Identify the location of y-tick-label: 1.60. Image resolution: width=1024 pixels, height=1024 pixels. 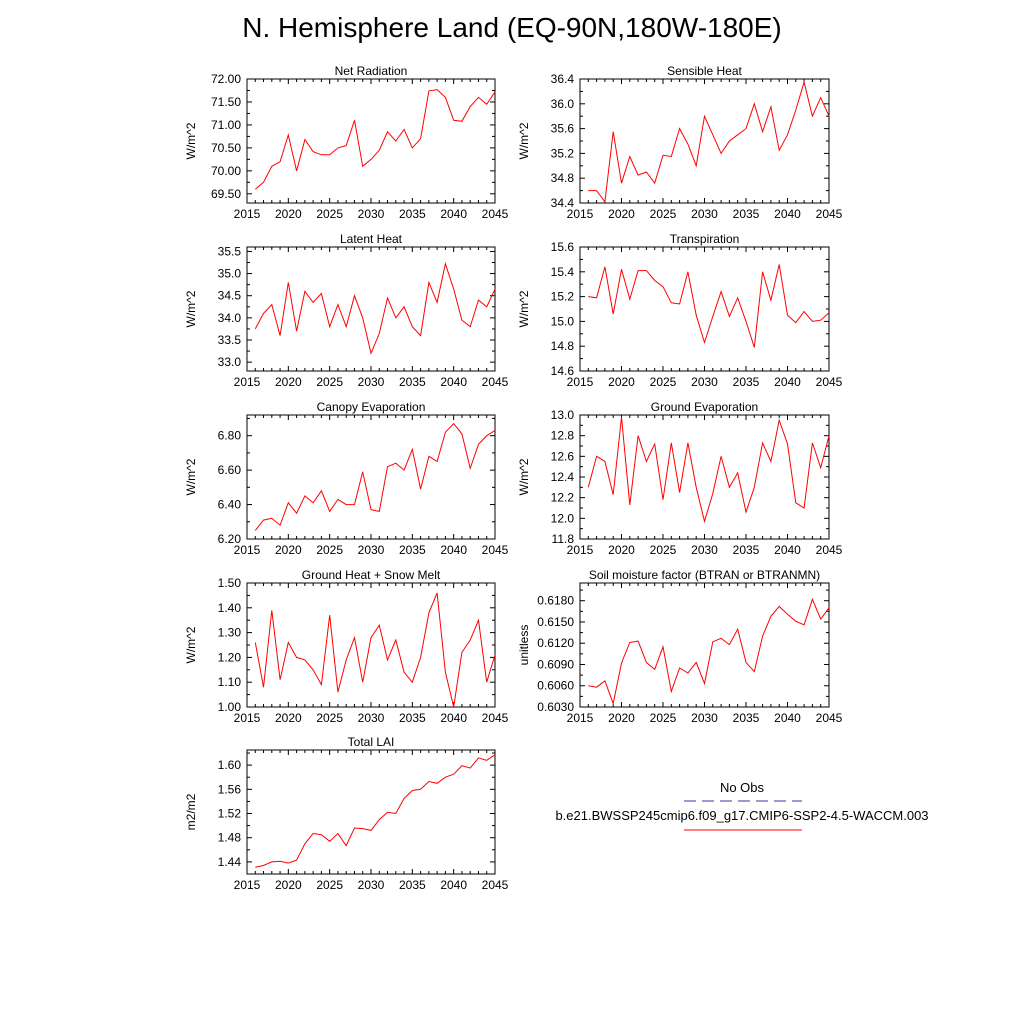
(230, 765).